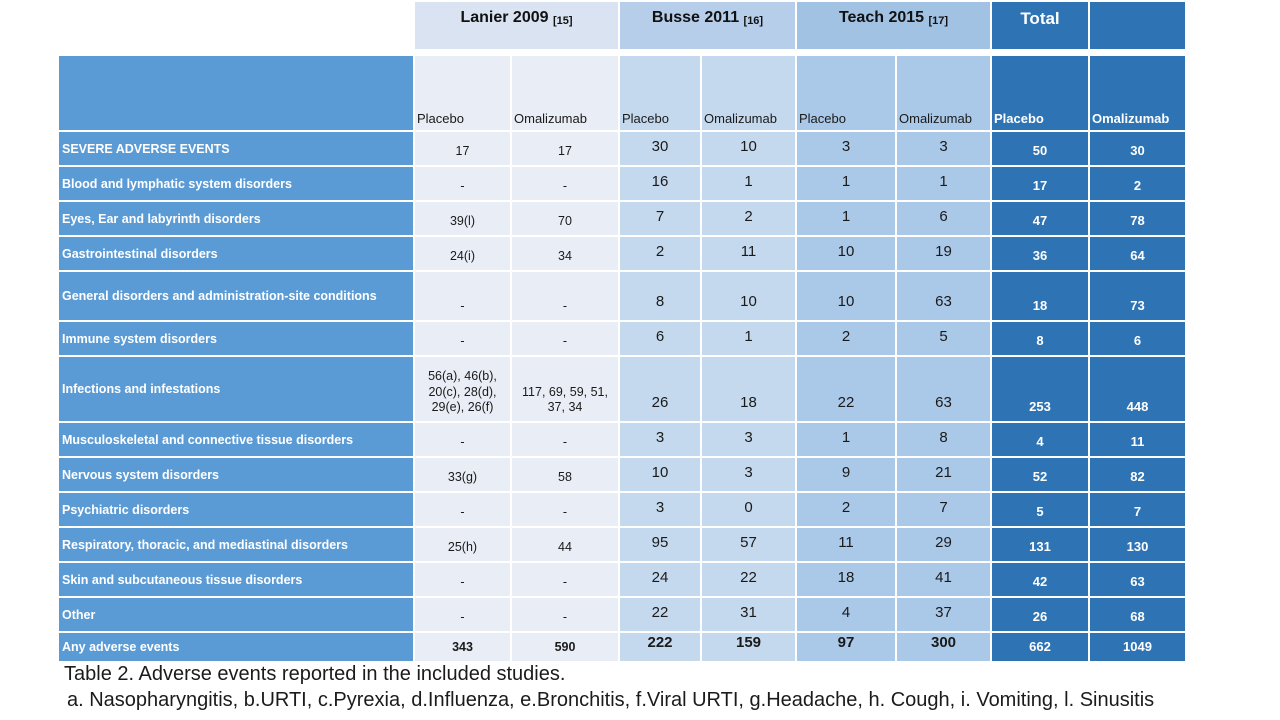 This screenshot has height=720, width=1280. What do you see at coordinates (1137, 509) in the screenshot?
I see `cell-psychiatric-disorders-total-omalizumab: 7` at bounding box center [1137, 509].